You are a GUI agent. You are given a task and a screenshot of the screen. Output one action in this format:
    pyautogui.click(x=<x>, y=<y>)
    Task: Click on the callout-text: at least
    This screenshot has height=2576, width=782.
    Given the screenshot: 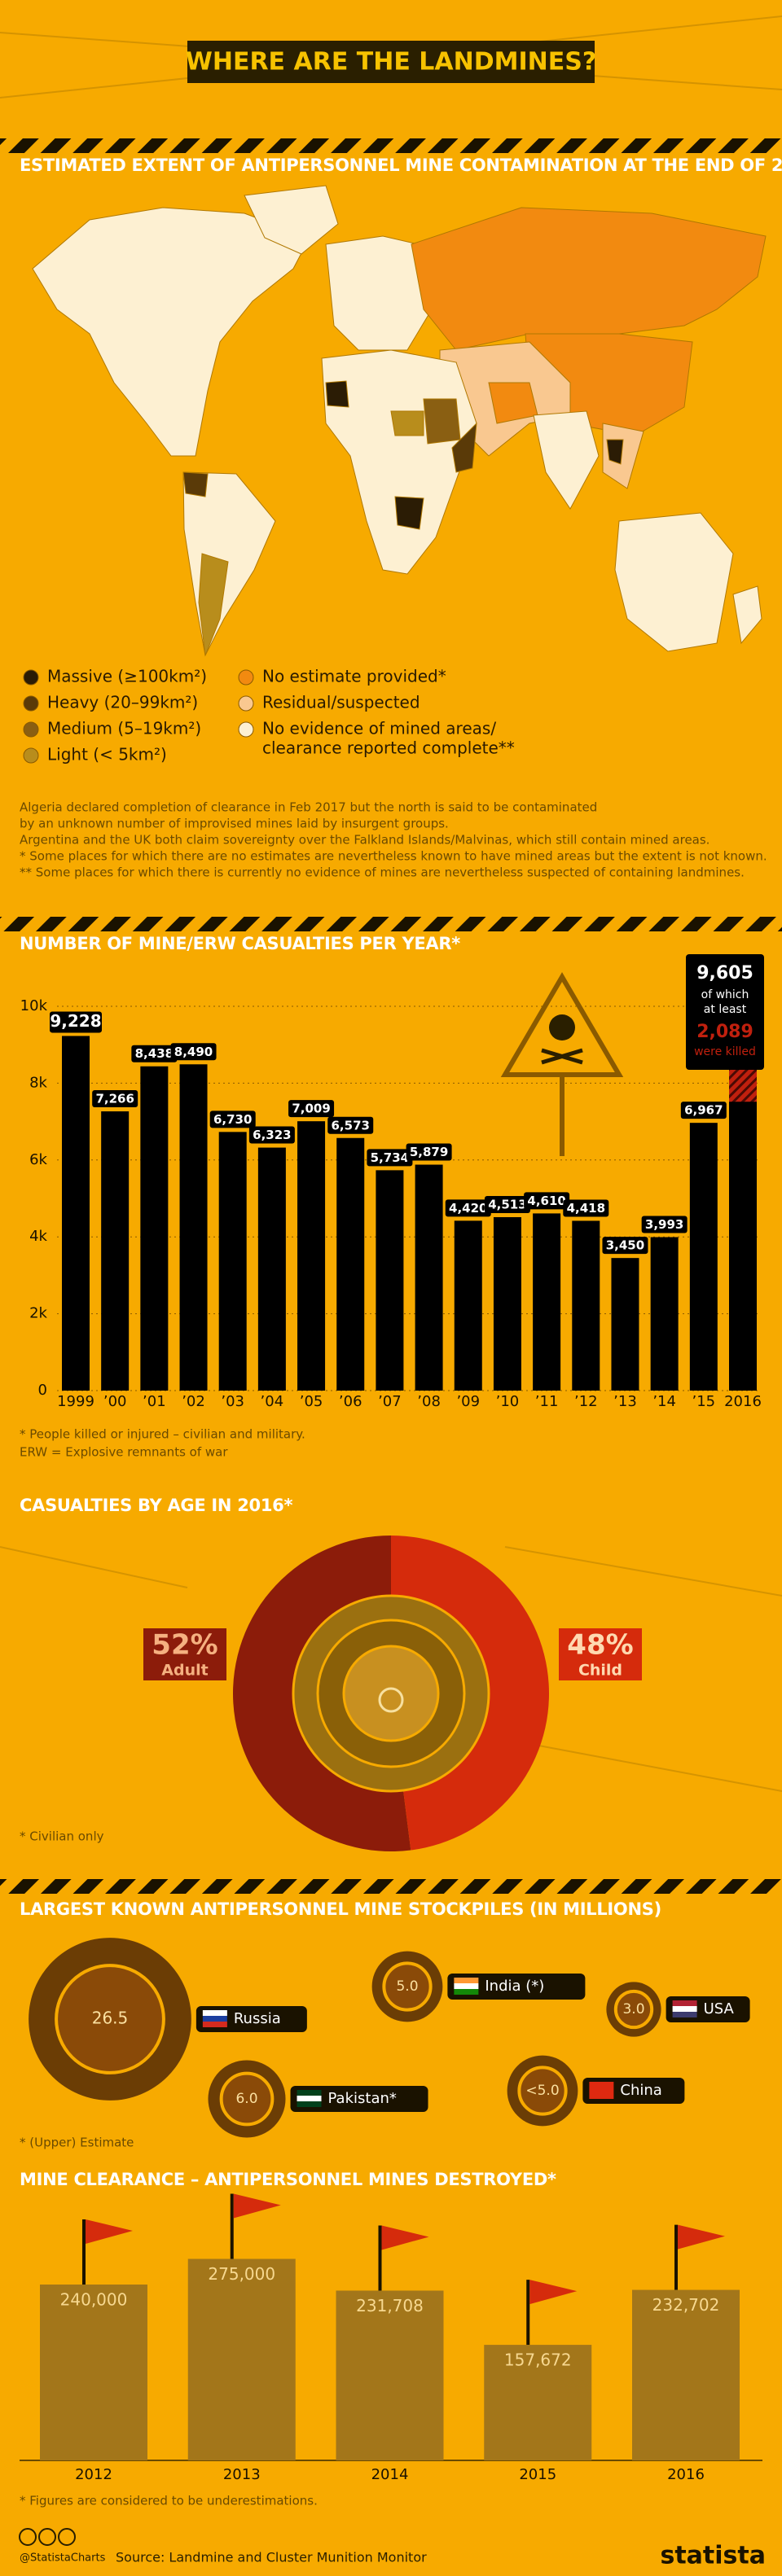 What is the action you would take?
    pyautogui.click(x=725, y=1009)
    